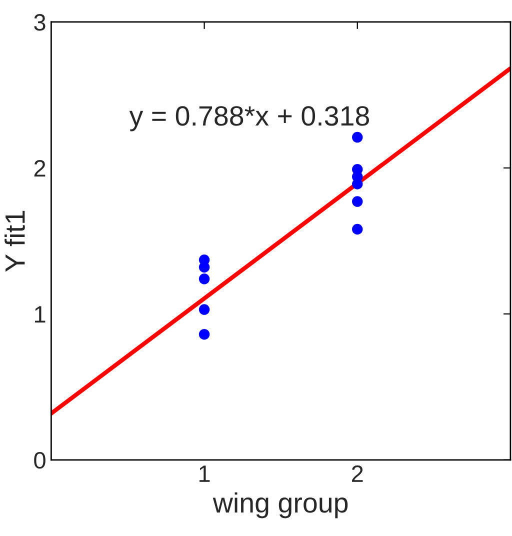 The height and width of the screenshot is (536, 512). Describe the element at coordinates (40, 22) in the screenshot. I see `y-tick-label: 3` at that location.